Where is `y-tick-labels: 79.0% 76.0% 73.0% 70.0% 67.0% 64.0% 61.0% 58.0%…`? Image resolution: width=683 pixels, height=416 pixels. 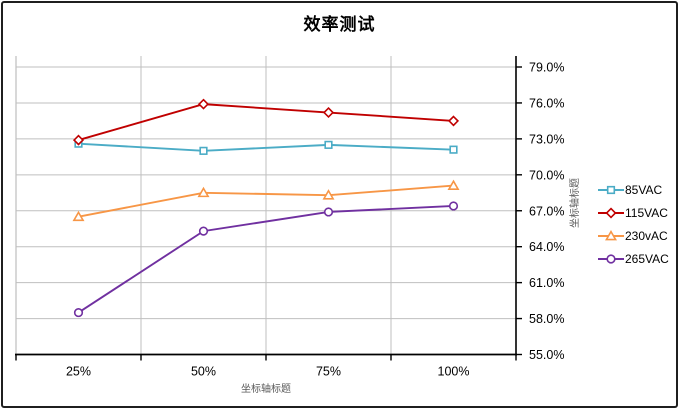 y-tick-labels: 79.0% 76.0% 73.0% 70.0% 67.0% 64.0% 61.0% 58.0%… is located at coordinates (546, 212).